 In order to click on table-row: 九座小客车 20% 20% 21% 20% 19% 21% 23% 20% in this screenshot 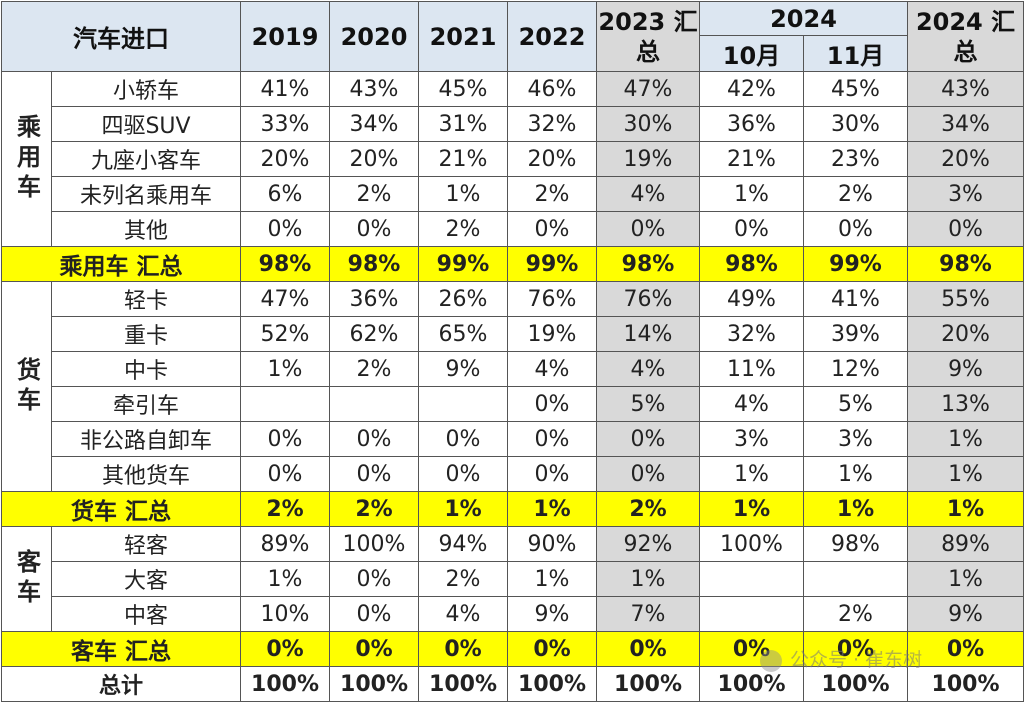, I will do `click(513, 159)`.